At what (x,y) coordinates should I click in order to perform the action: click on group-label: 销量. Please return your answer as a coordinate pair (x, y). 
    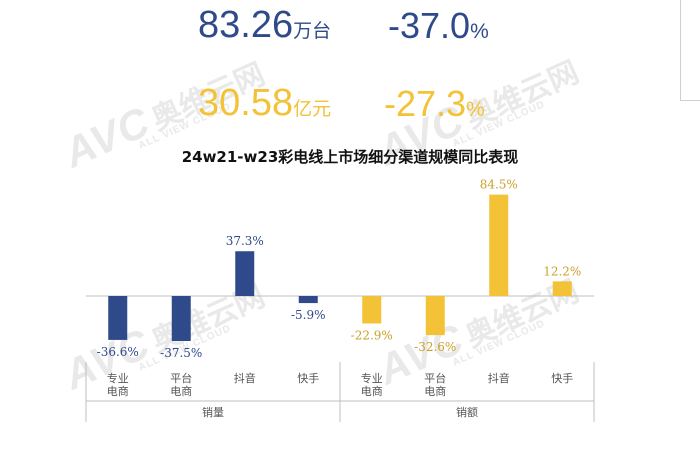
    Looking at the image, I should click on (213, 412).